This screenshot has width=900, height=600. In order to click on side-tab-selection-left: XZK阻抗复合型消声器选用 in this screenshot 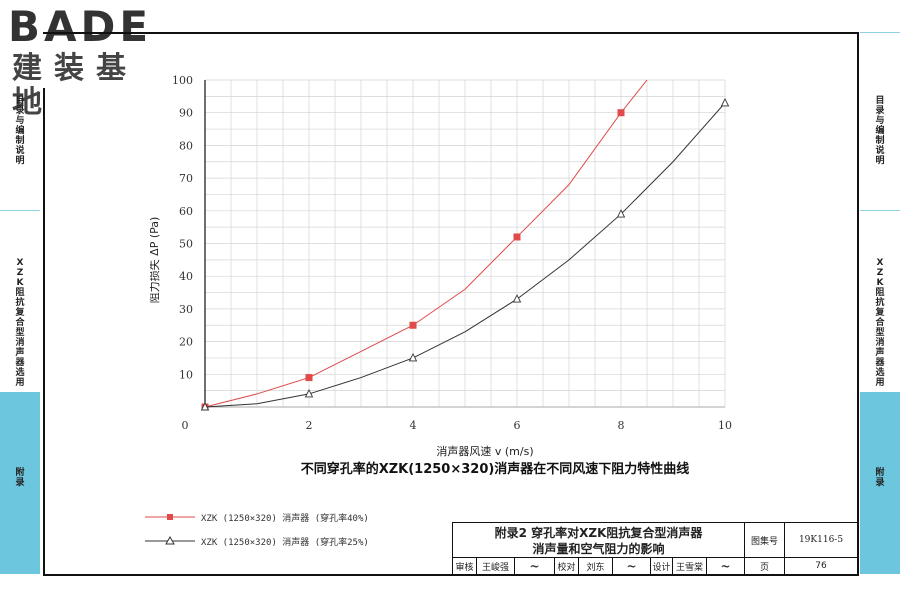, I will do `click(20, 323)`.